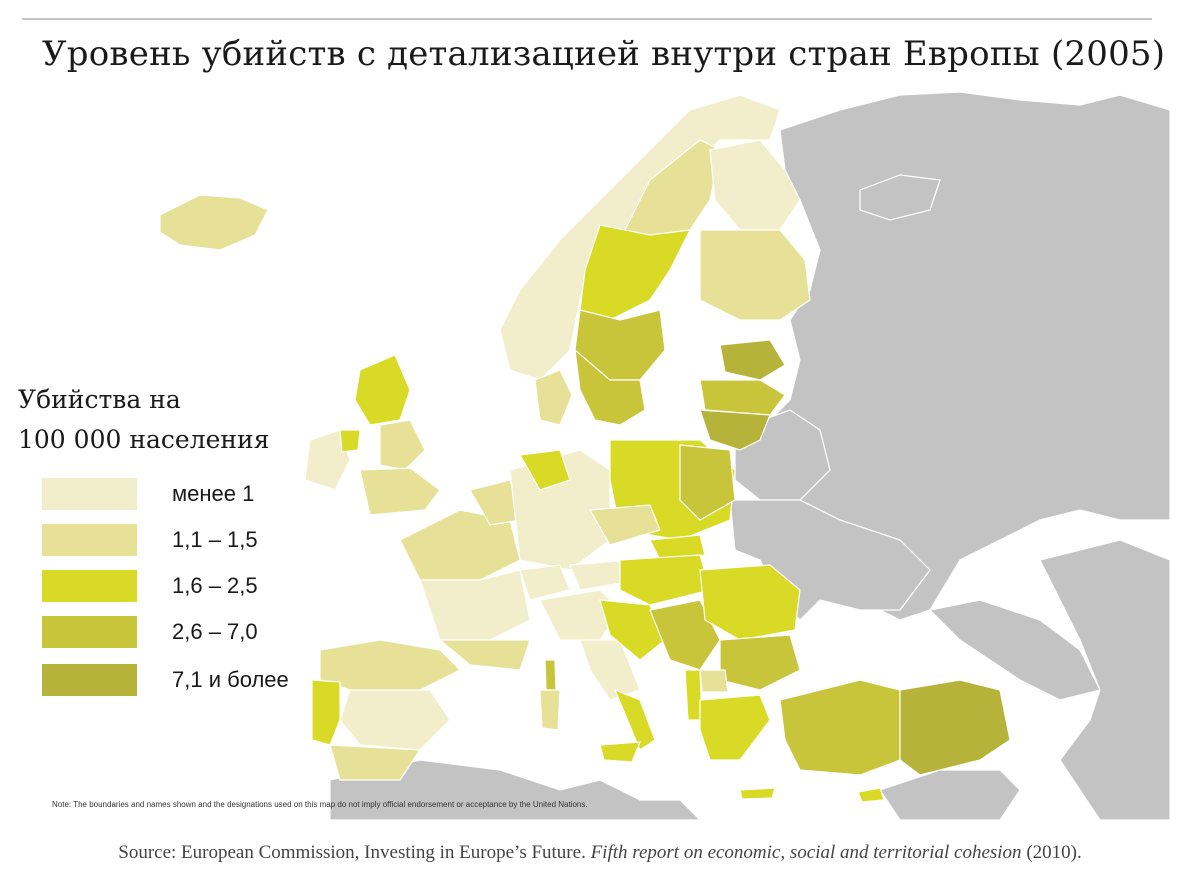  What do you see at coordinates (634, 719) in the screenshot?
I see `region-italy-south` at bounding box center [634, 719].